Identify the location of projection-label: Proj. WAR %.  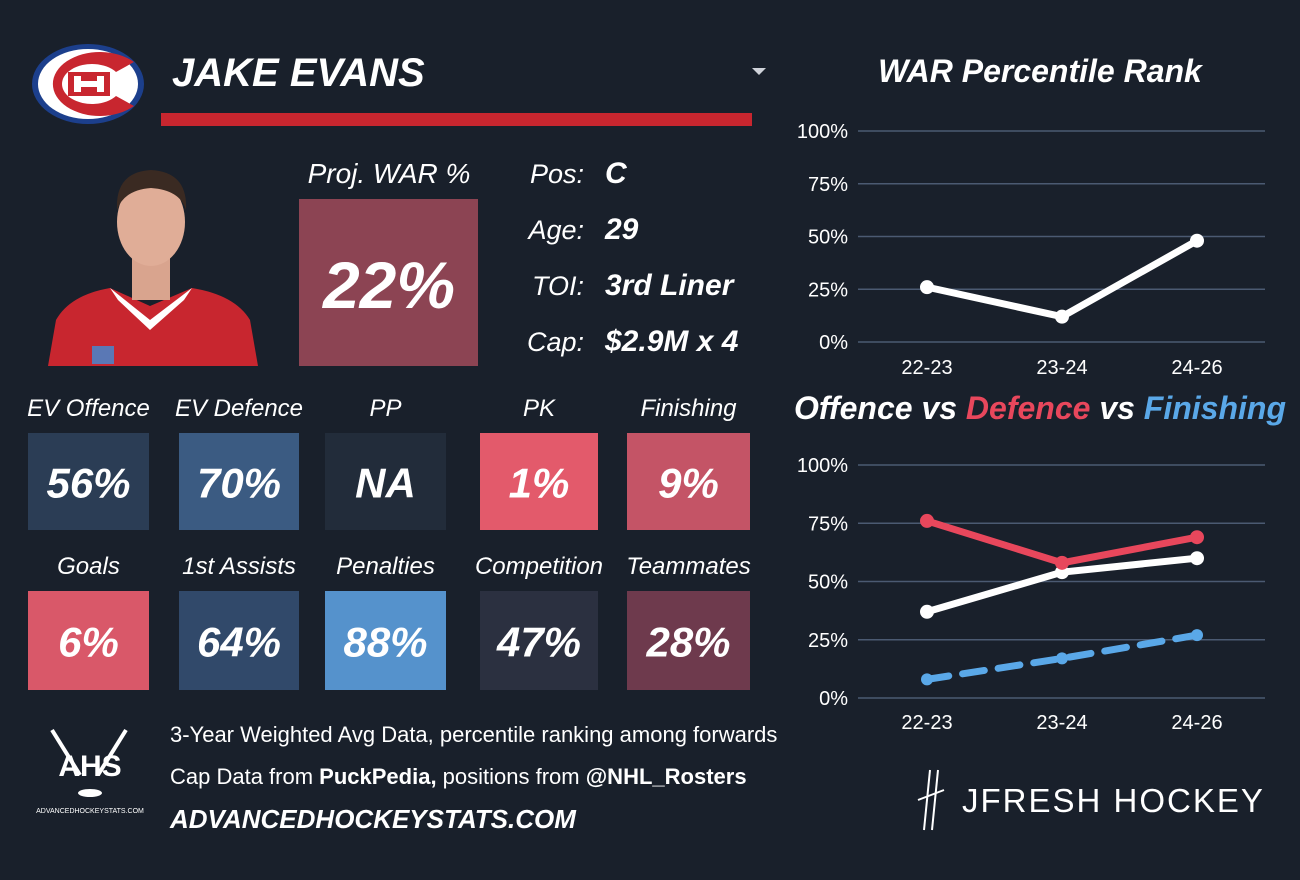
(389, 173).